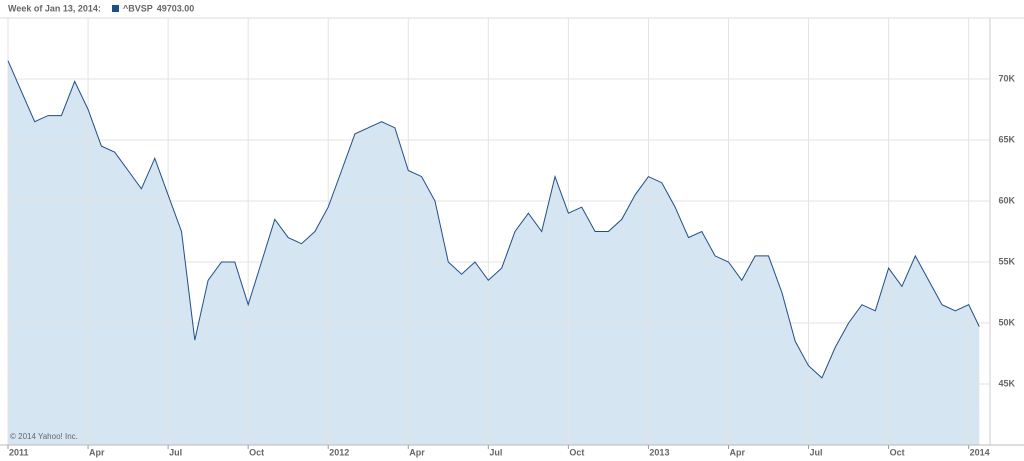 The width and height of the screenshot is (1024, 461). What do you see at coordinates (19, 452) in the screenshot?
I see `x-tick-label: 2011` at bounding box center [19, 452].